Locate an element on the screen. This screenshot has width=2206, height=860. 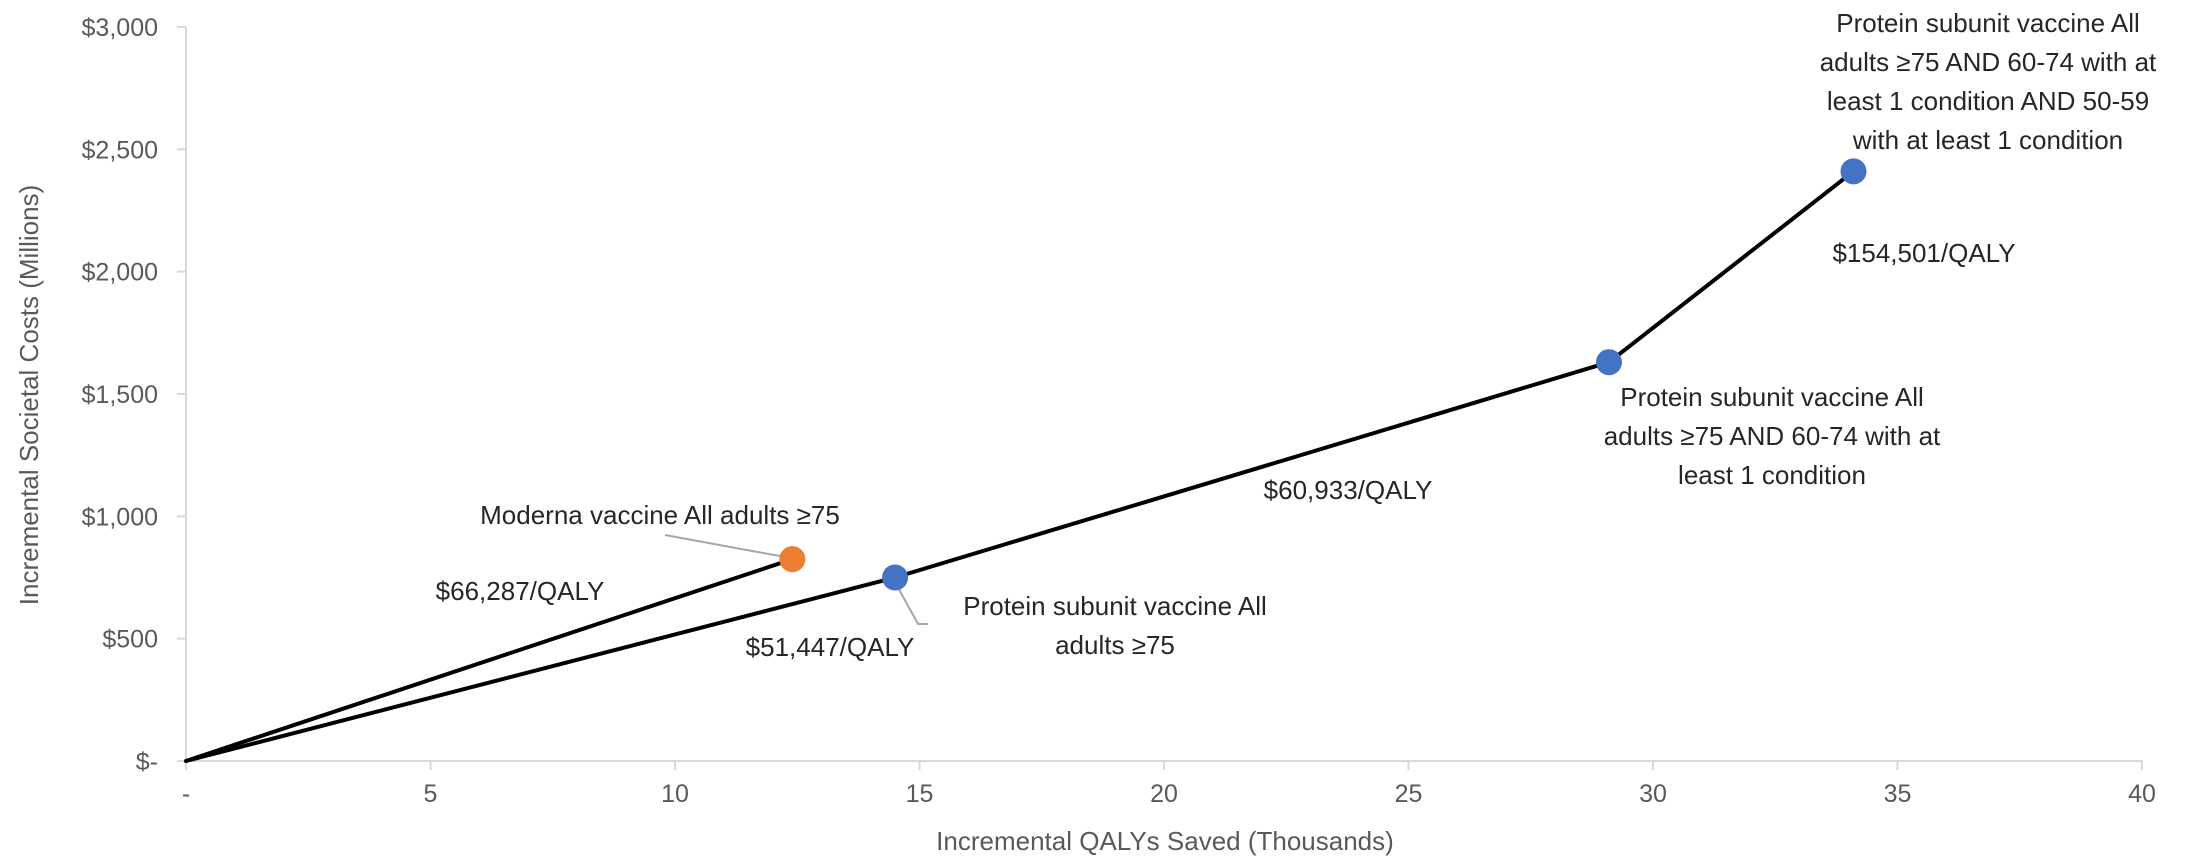
point-label-line: least 1 condition AND 50-59 is located at coordinates (1988, 101).